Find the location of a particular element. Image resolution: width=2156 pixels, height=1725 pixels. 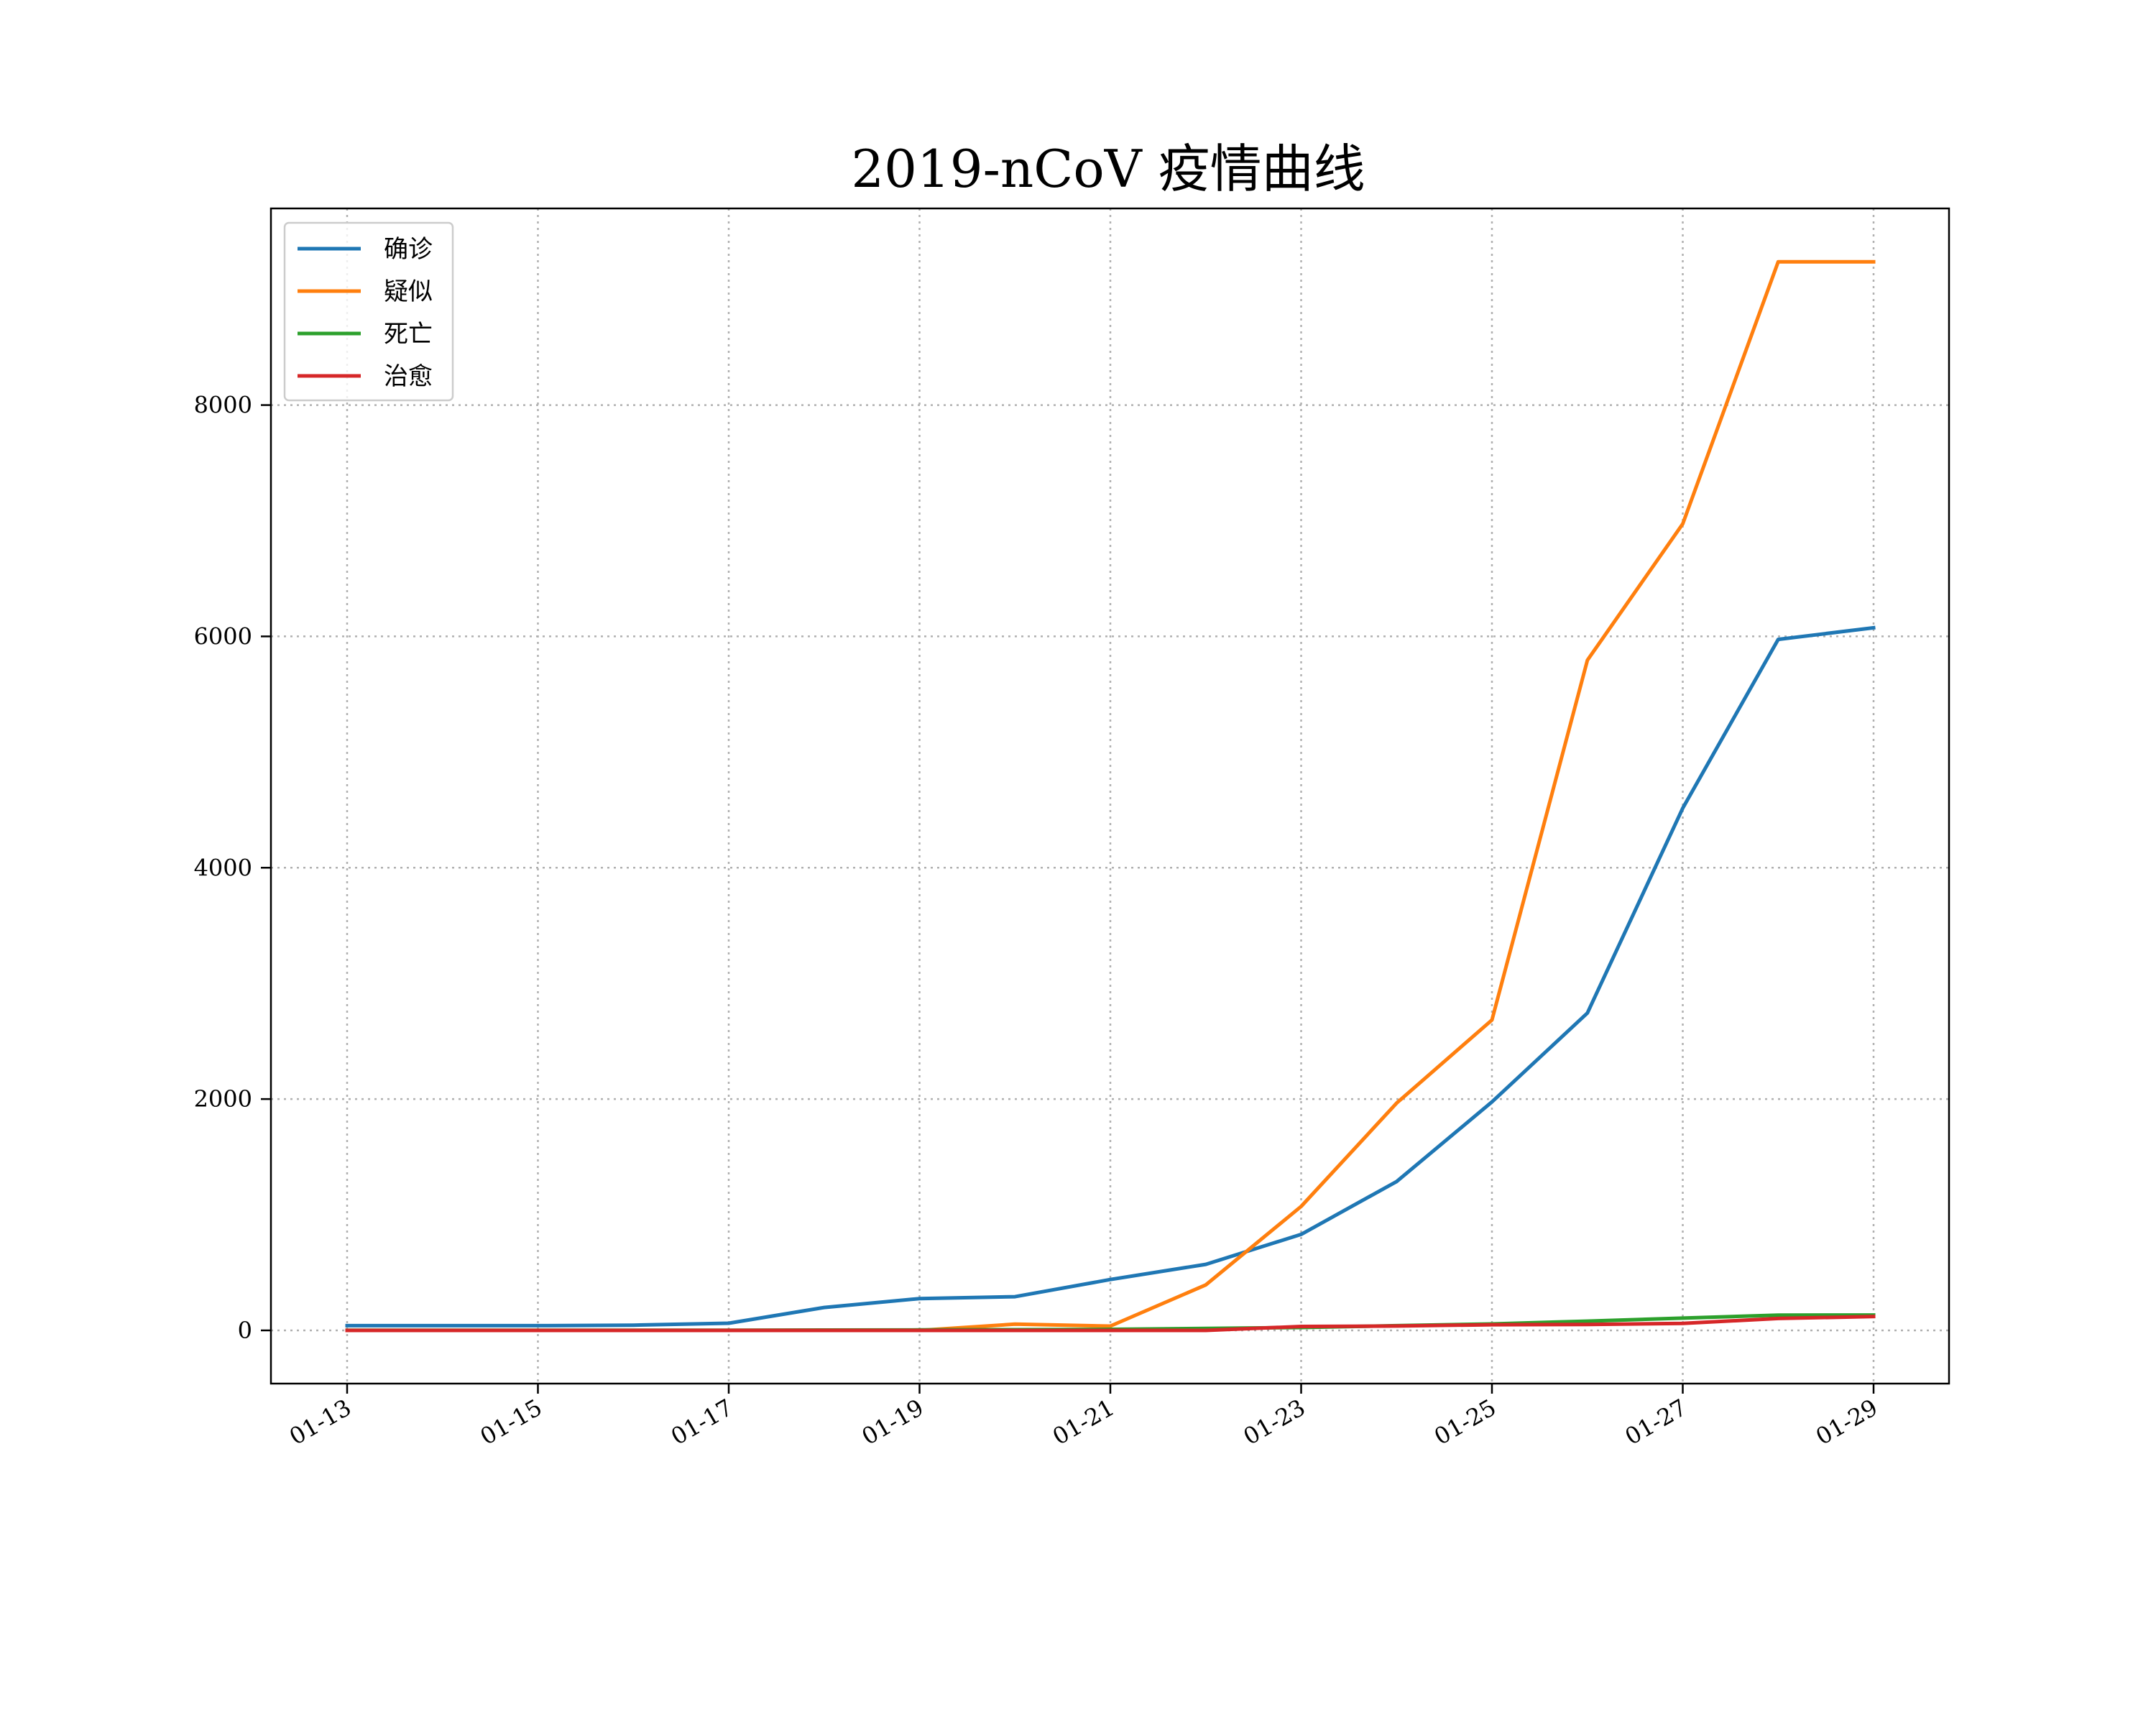

y-tick-label: 4000 is located at coordinates (223, 867).